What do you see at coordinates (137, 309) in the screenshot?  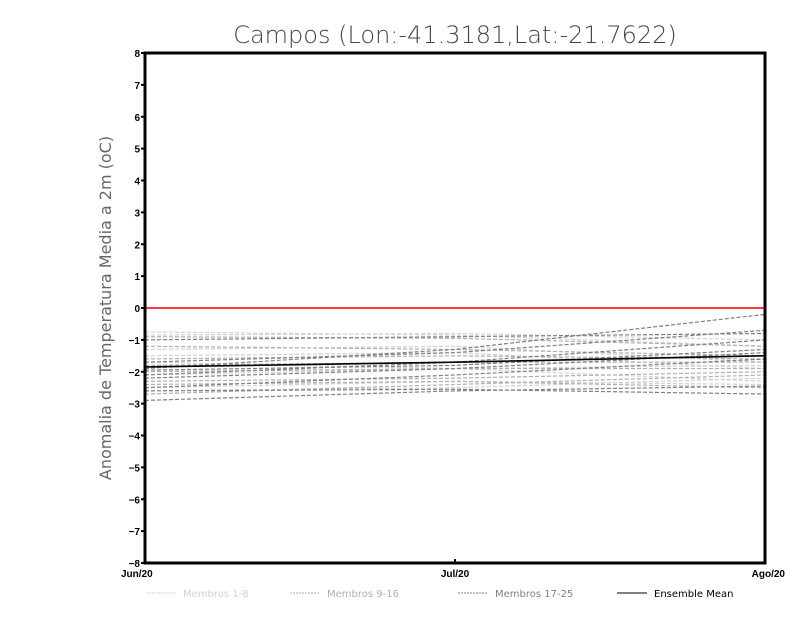 I see `y-tick-label: 0` at bounding box center [137, 309].